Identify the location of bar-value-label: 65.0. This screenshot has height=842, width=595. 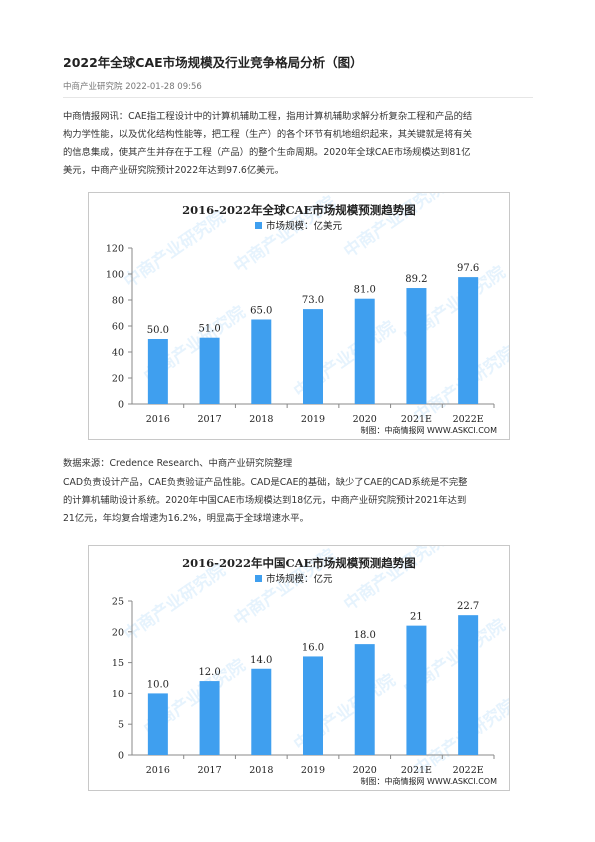
(261, 311).